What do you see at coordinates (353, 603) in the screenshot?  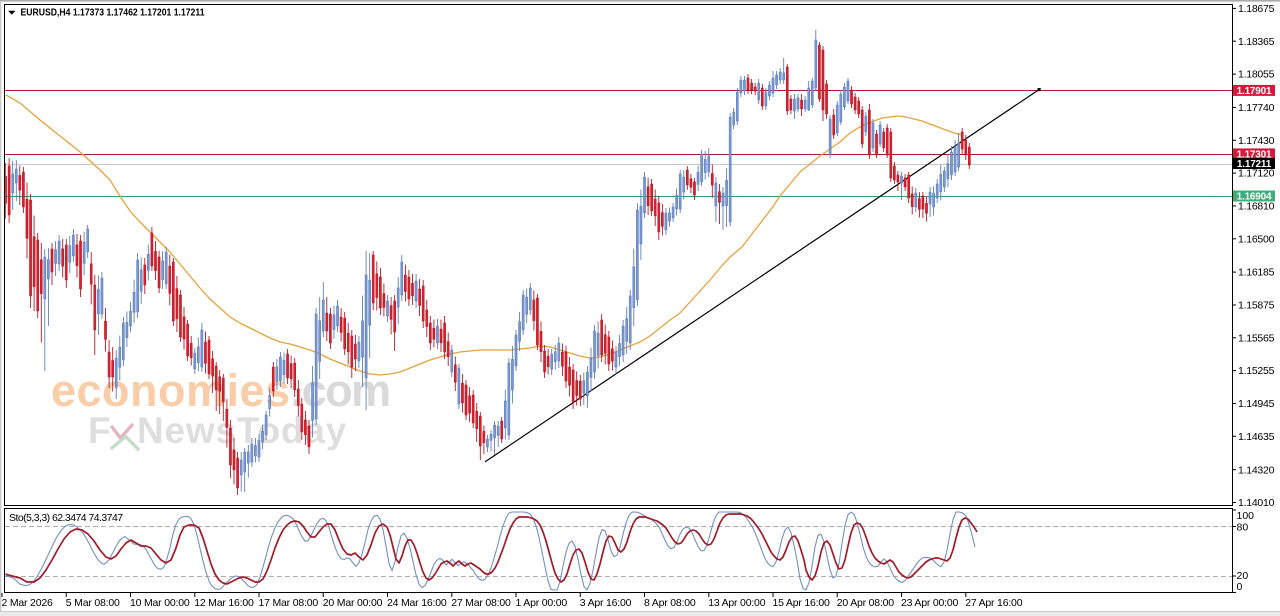 I see `svg-text: 20 Mar 00:00` at bounding box center [353, 603].